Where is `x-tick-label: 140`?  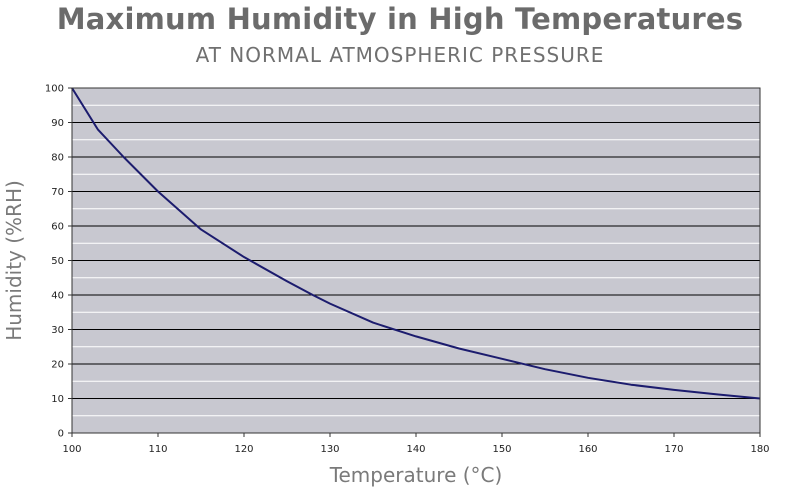
x-tick-label: 140 is located at coordinates (415, 449).